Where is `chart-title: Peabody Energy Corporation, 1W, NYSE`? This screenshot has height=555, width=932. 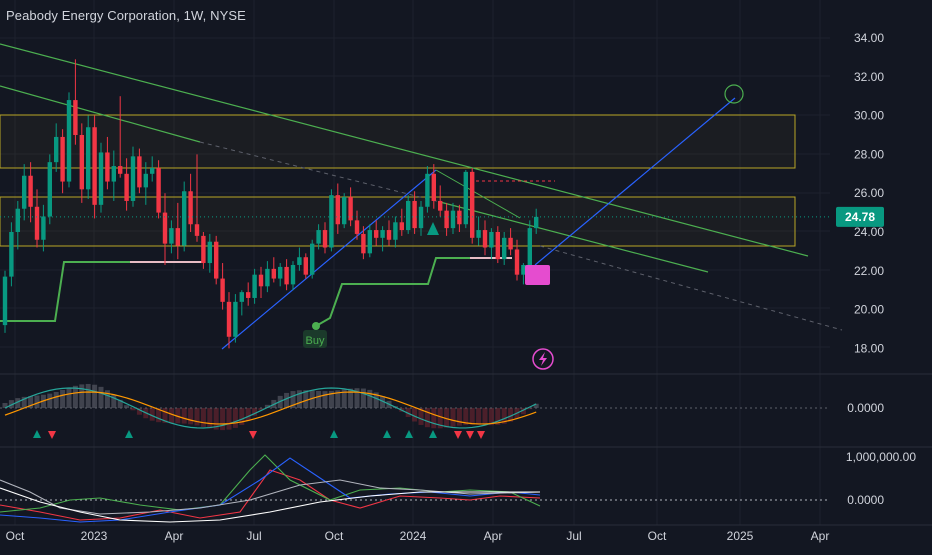 chart-title: Peabody Energy Corporation, 1W, NYSE is located at coordinates (126, 15).